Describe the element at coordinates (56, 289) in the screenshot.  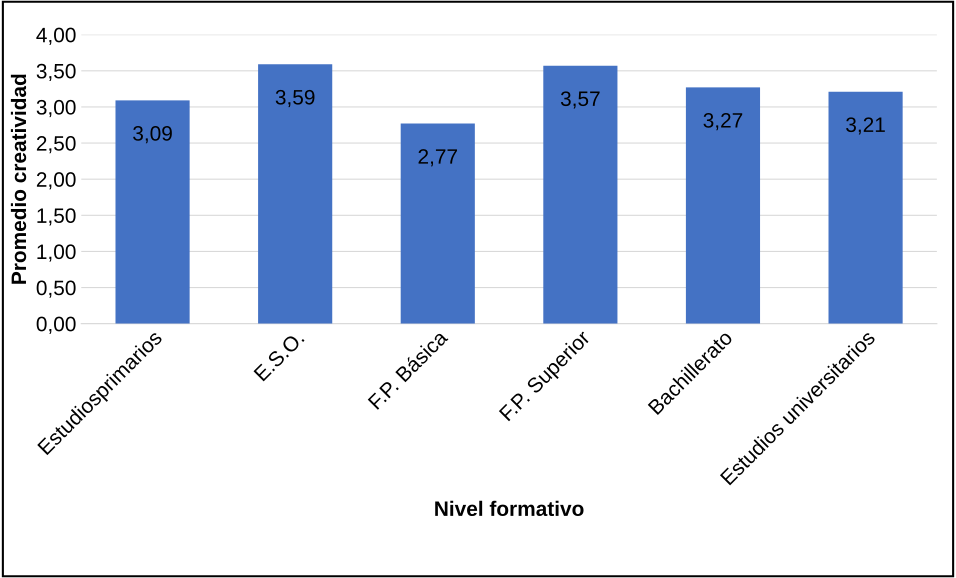
I see `y-tick-label: 0,50` at that location.